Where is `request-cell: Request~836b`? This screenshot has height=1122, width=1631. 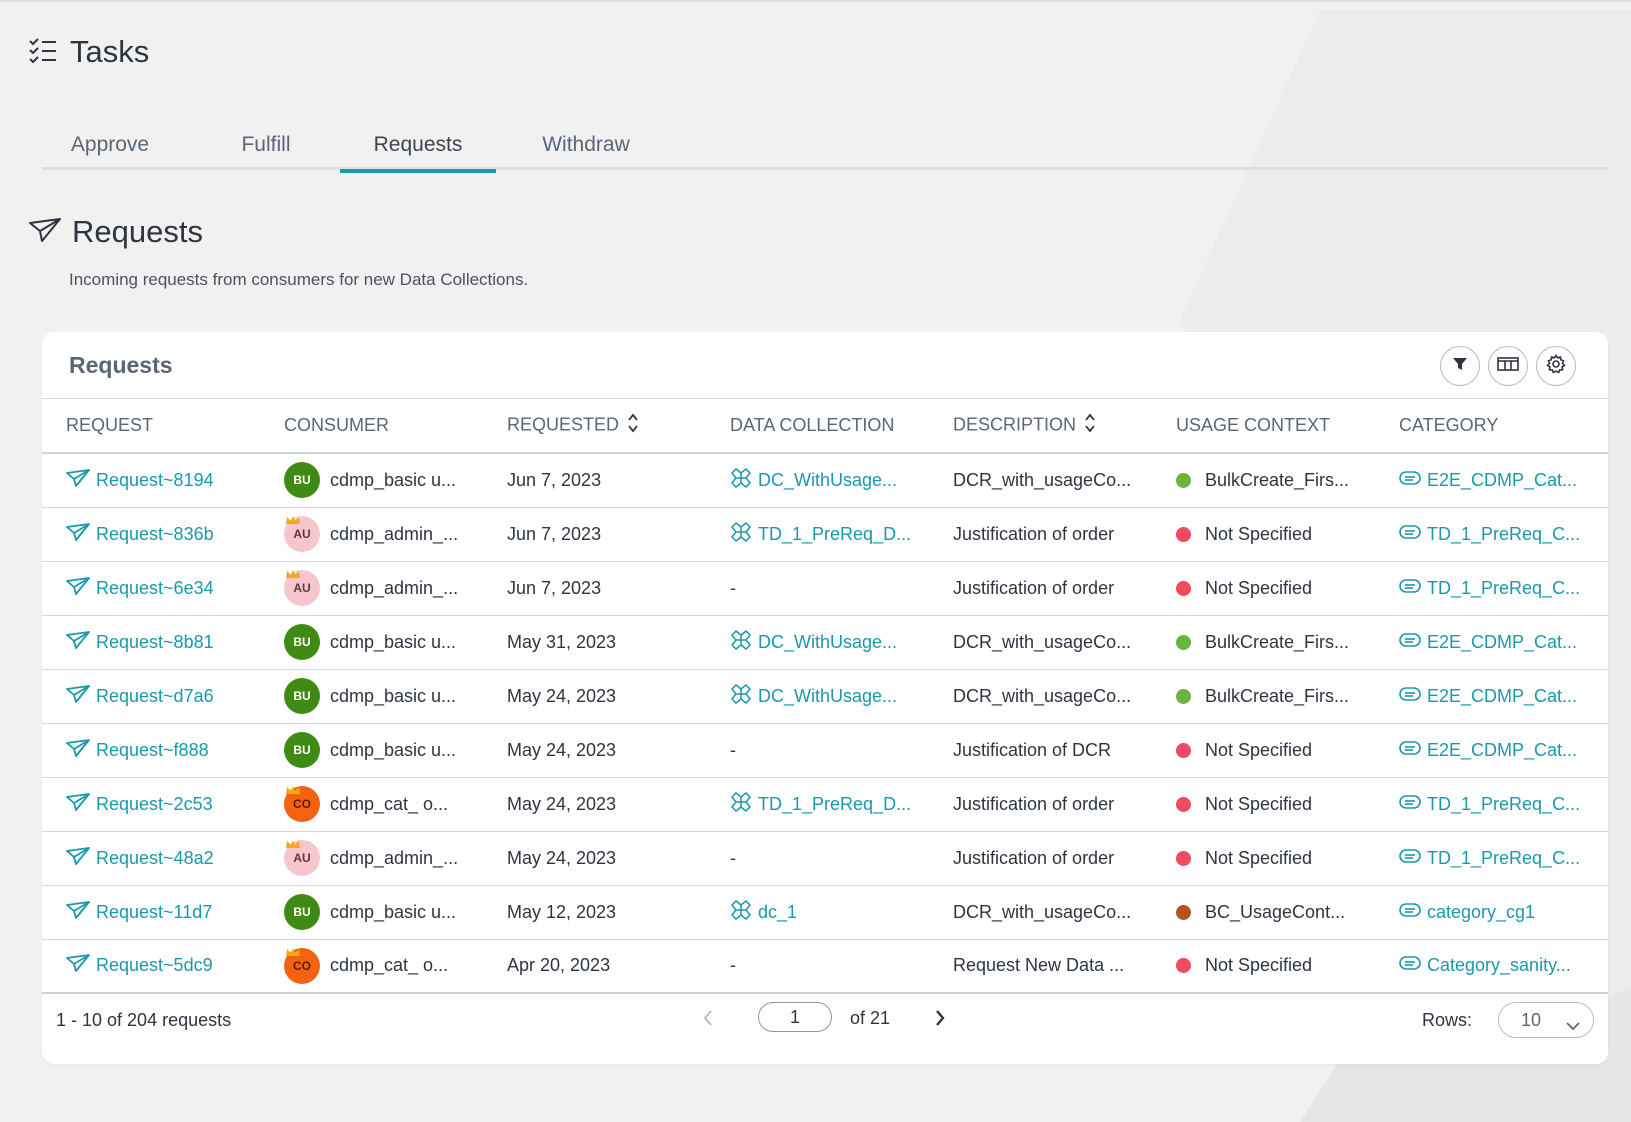 request-cell: Request~836b is located at coordinates (151, 534).